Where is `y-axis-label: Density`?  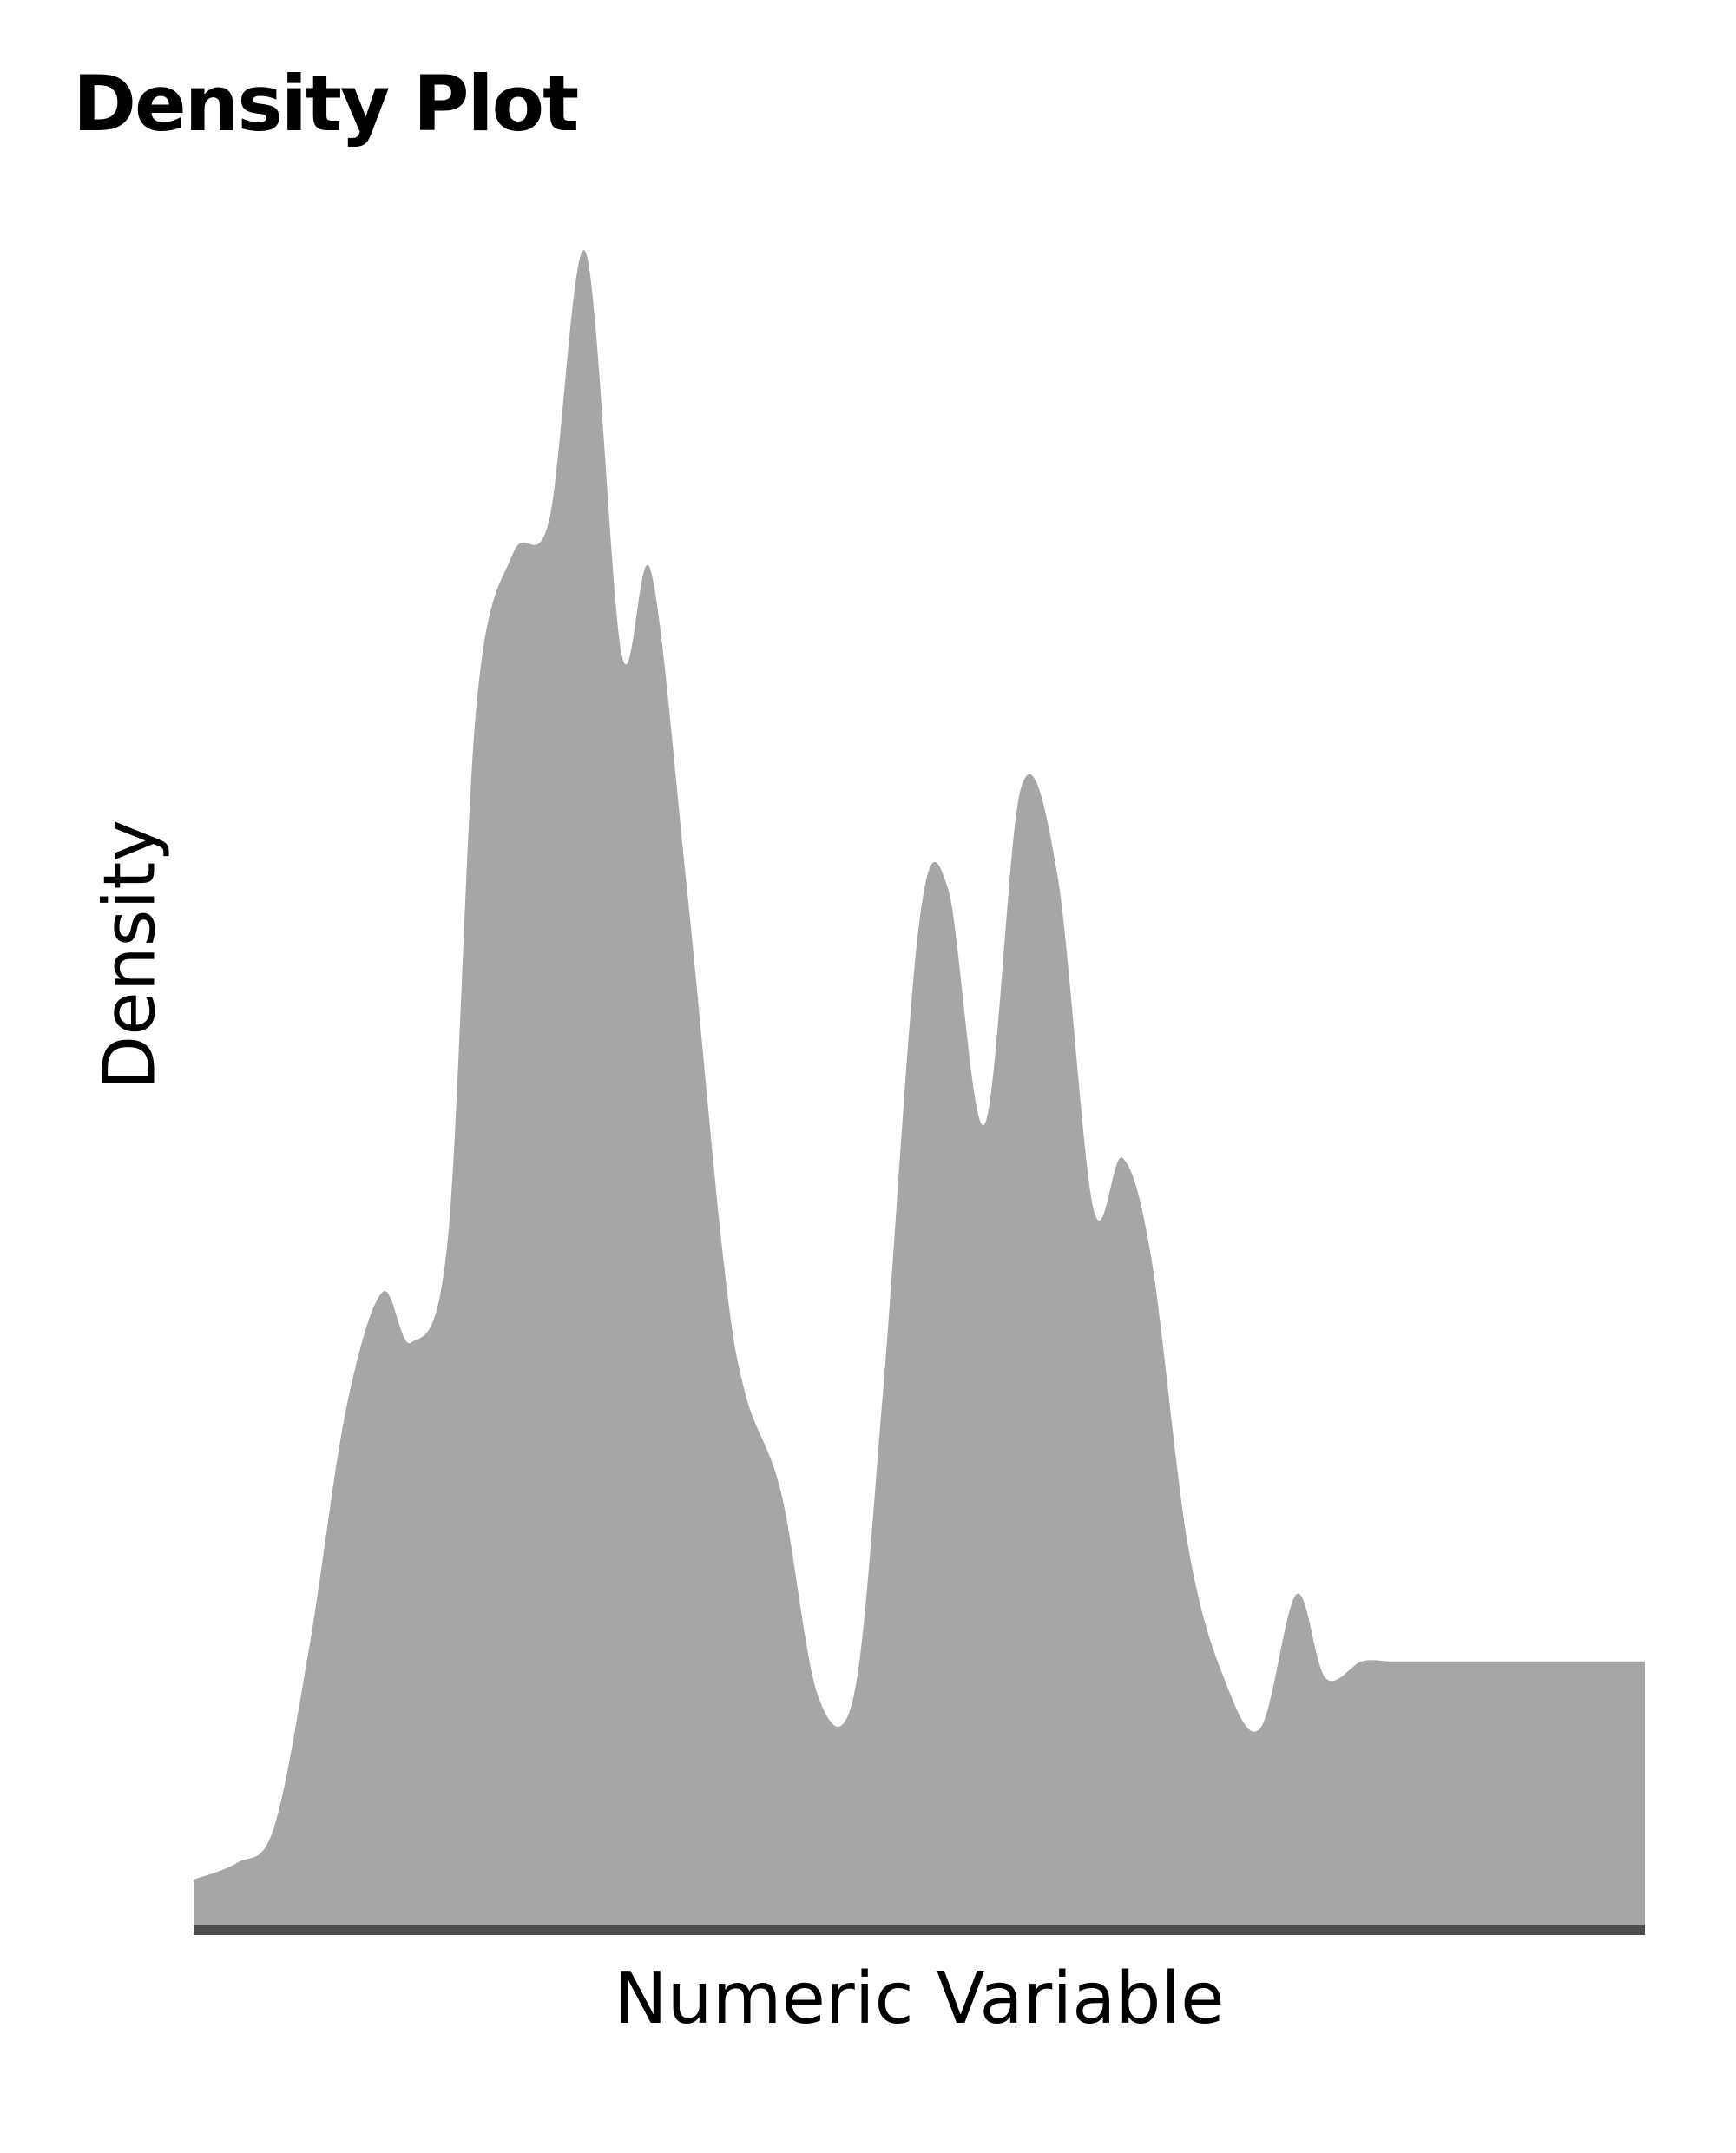
y-axis-label: Density is located at coordinates (130, 955).